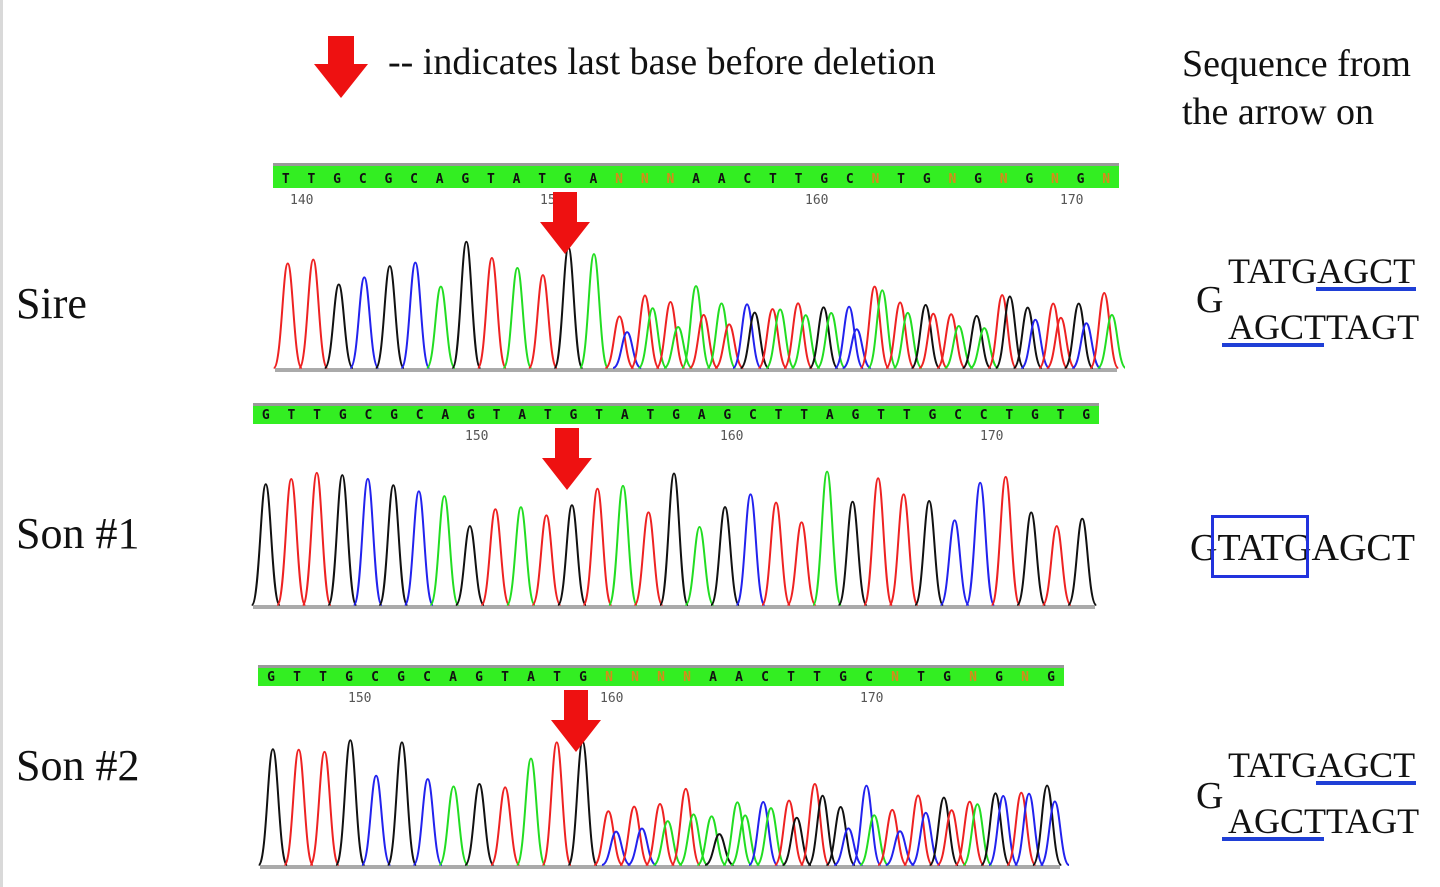 Image resolution: width=1440 pixels, height=887 pixels. I want to click on sire-seq-line2: AGCTTAGT, so click(1324, 327).